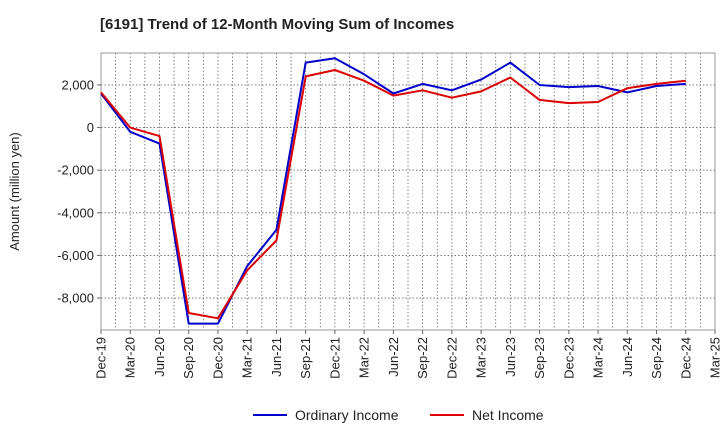  What do you see at coordinates (276, 357) in the screenshot?
I see `x-tick-label: Jun-21` at bounding box center [276, 357].